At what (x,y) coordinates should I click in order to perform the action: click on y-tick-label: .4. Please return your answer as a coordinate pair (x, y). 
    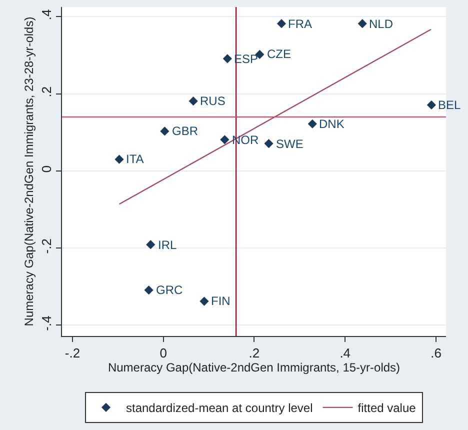
    Looking at the image, I should click on (46, 14).